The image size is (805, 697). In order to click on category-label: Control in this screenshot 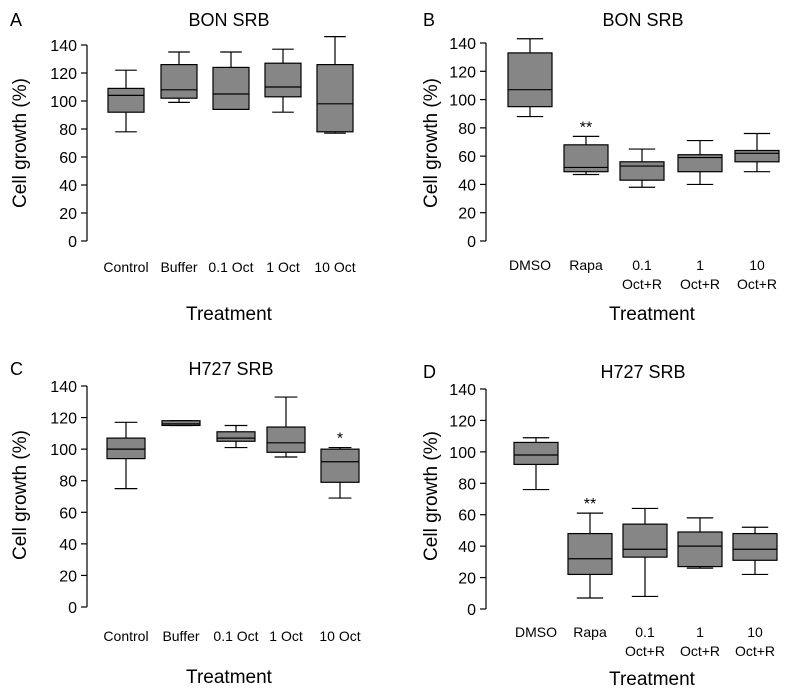, I will do `click(125, 267)`.